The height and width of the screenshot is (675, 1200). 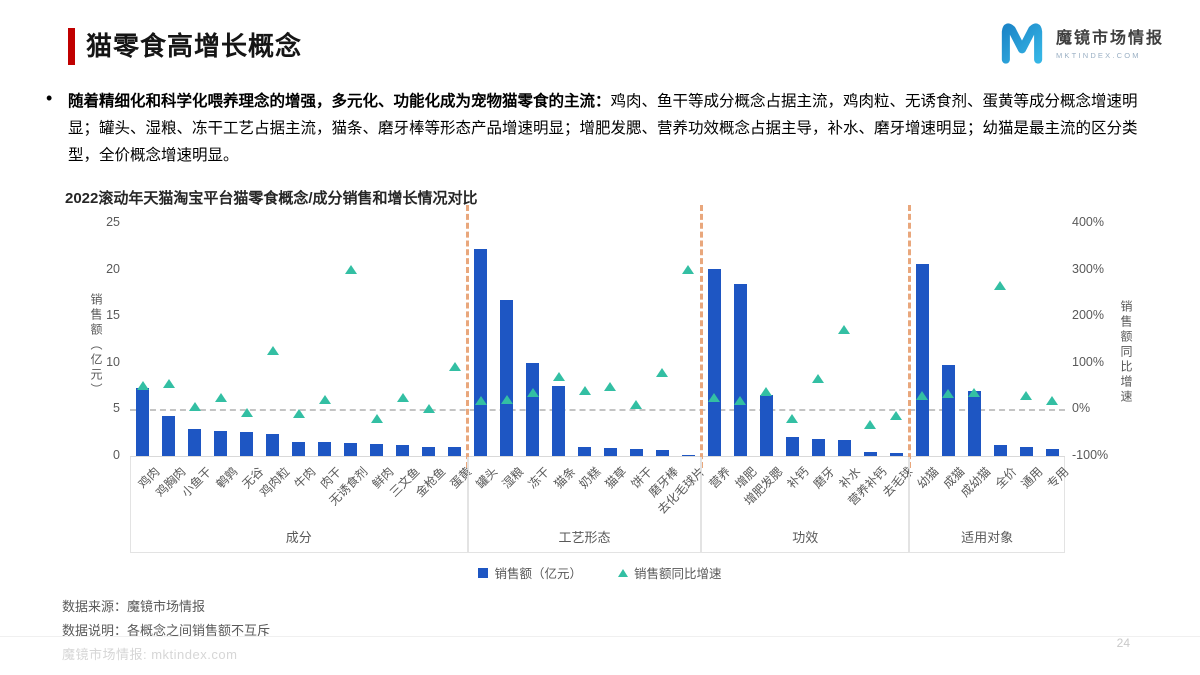 What do you see at coordinates (670, 572) in the screenshot?
I see `legend-item: 销售额同比增速` at bounding box center [670, 572].